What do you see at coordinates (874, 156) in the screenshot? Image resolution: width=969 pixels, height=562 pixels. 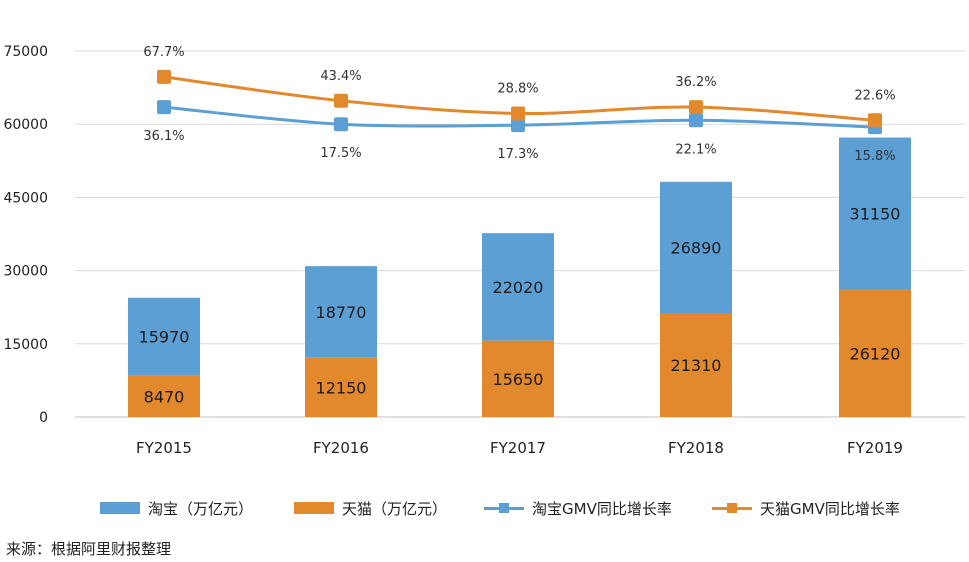 I see `growth-label-taobao: 15.8%` at bounding box center [874, 156].